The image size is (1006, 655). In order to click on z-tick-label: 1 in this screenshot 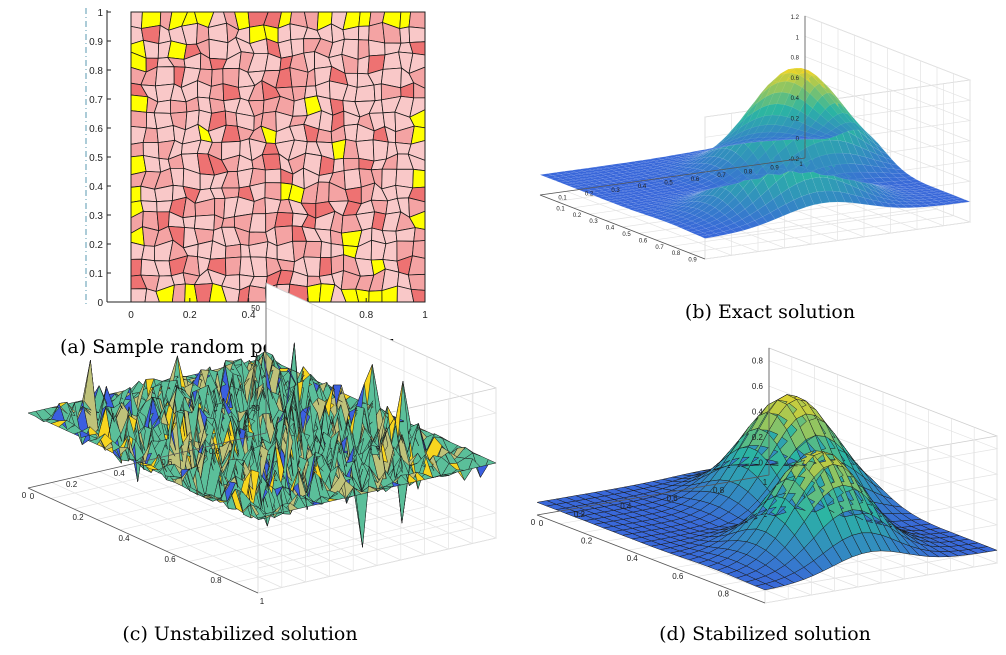, I will do `click(798, 38)`.